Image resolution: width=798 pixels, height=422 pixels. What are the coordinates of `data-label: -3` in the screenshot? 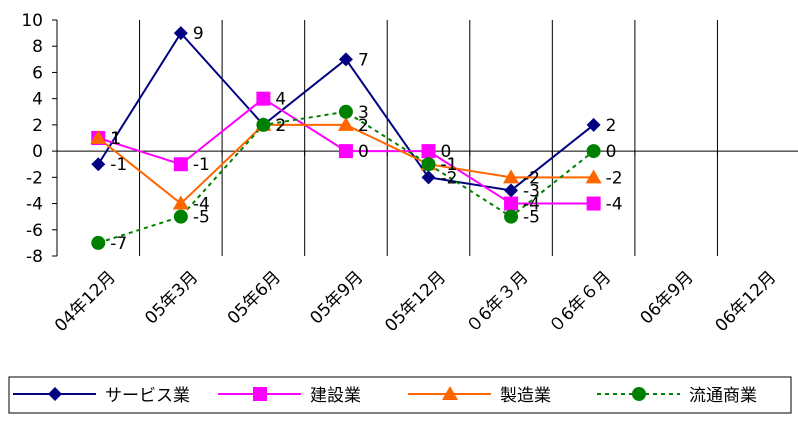 It's located at (531, 191).